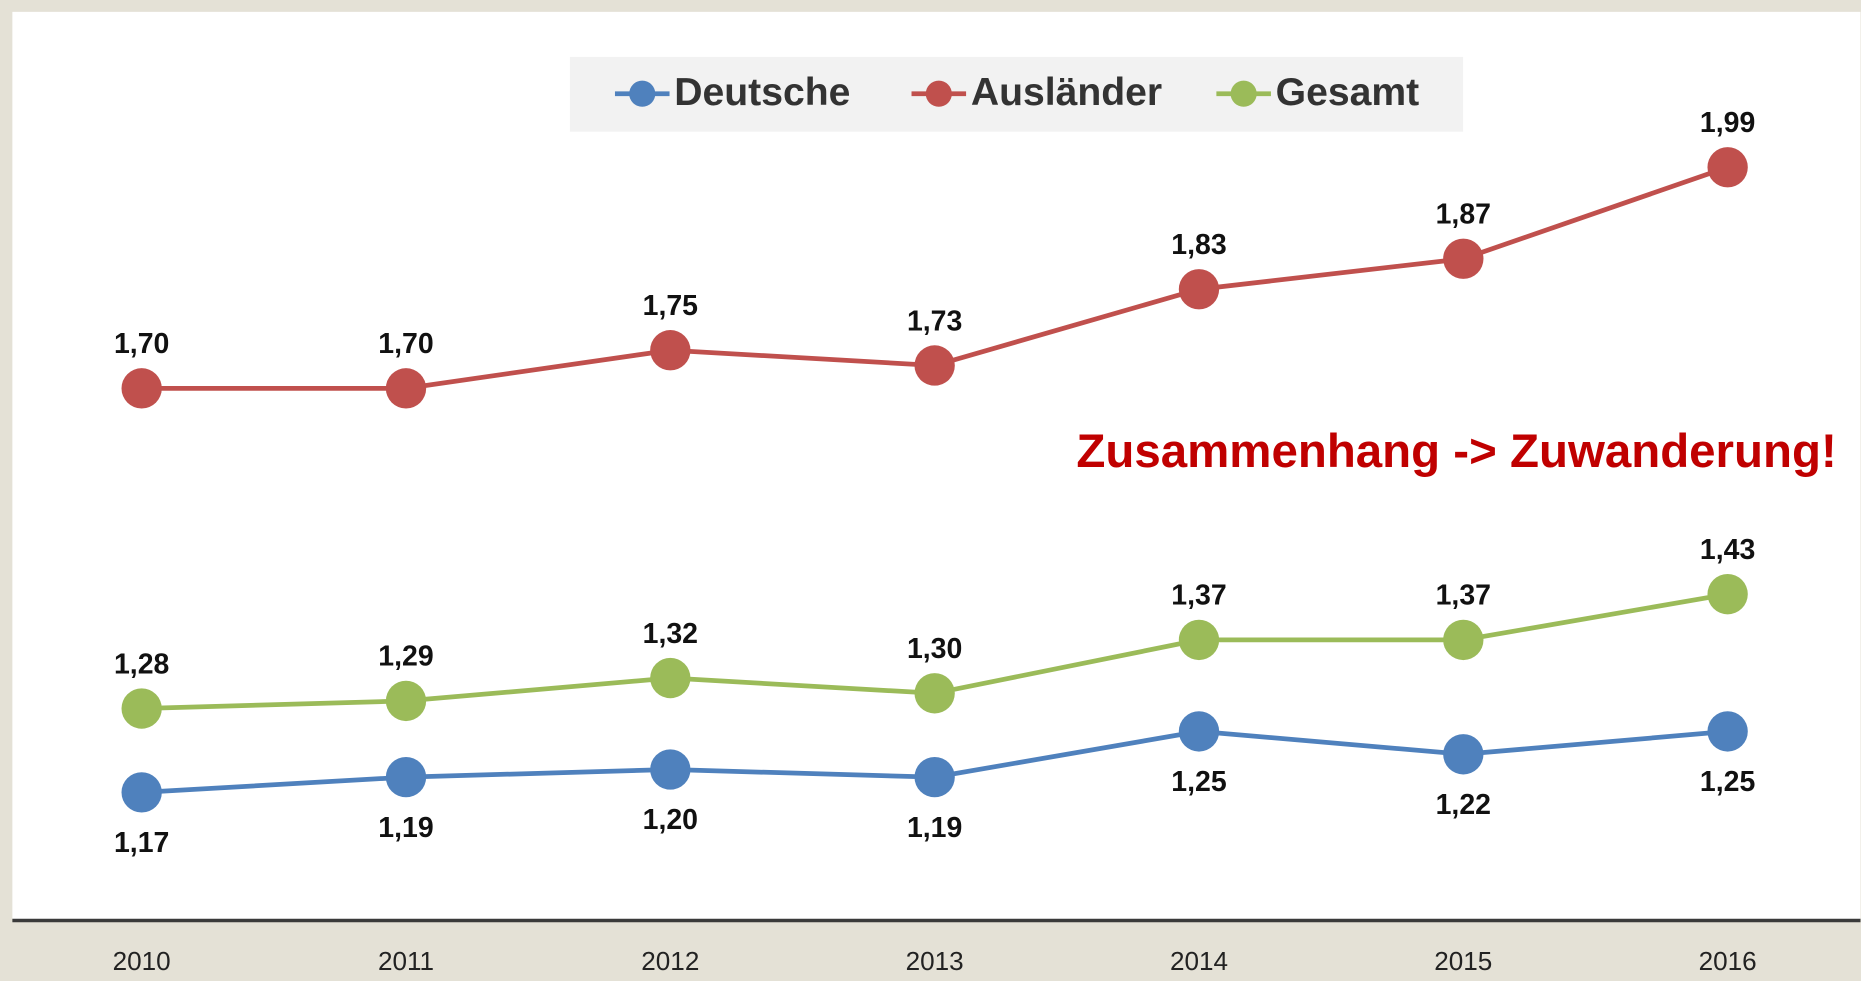 This screenshot has height=981, width=1861. I want to click on data-label: 1,75, so click(671, 306).